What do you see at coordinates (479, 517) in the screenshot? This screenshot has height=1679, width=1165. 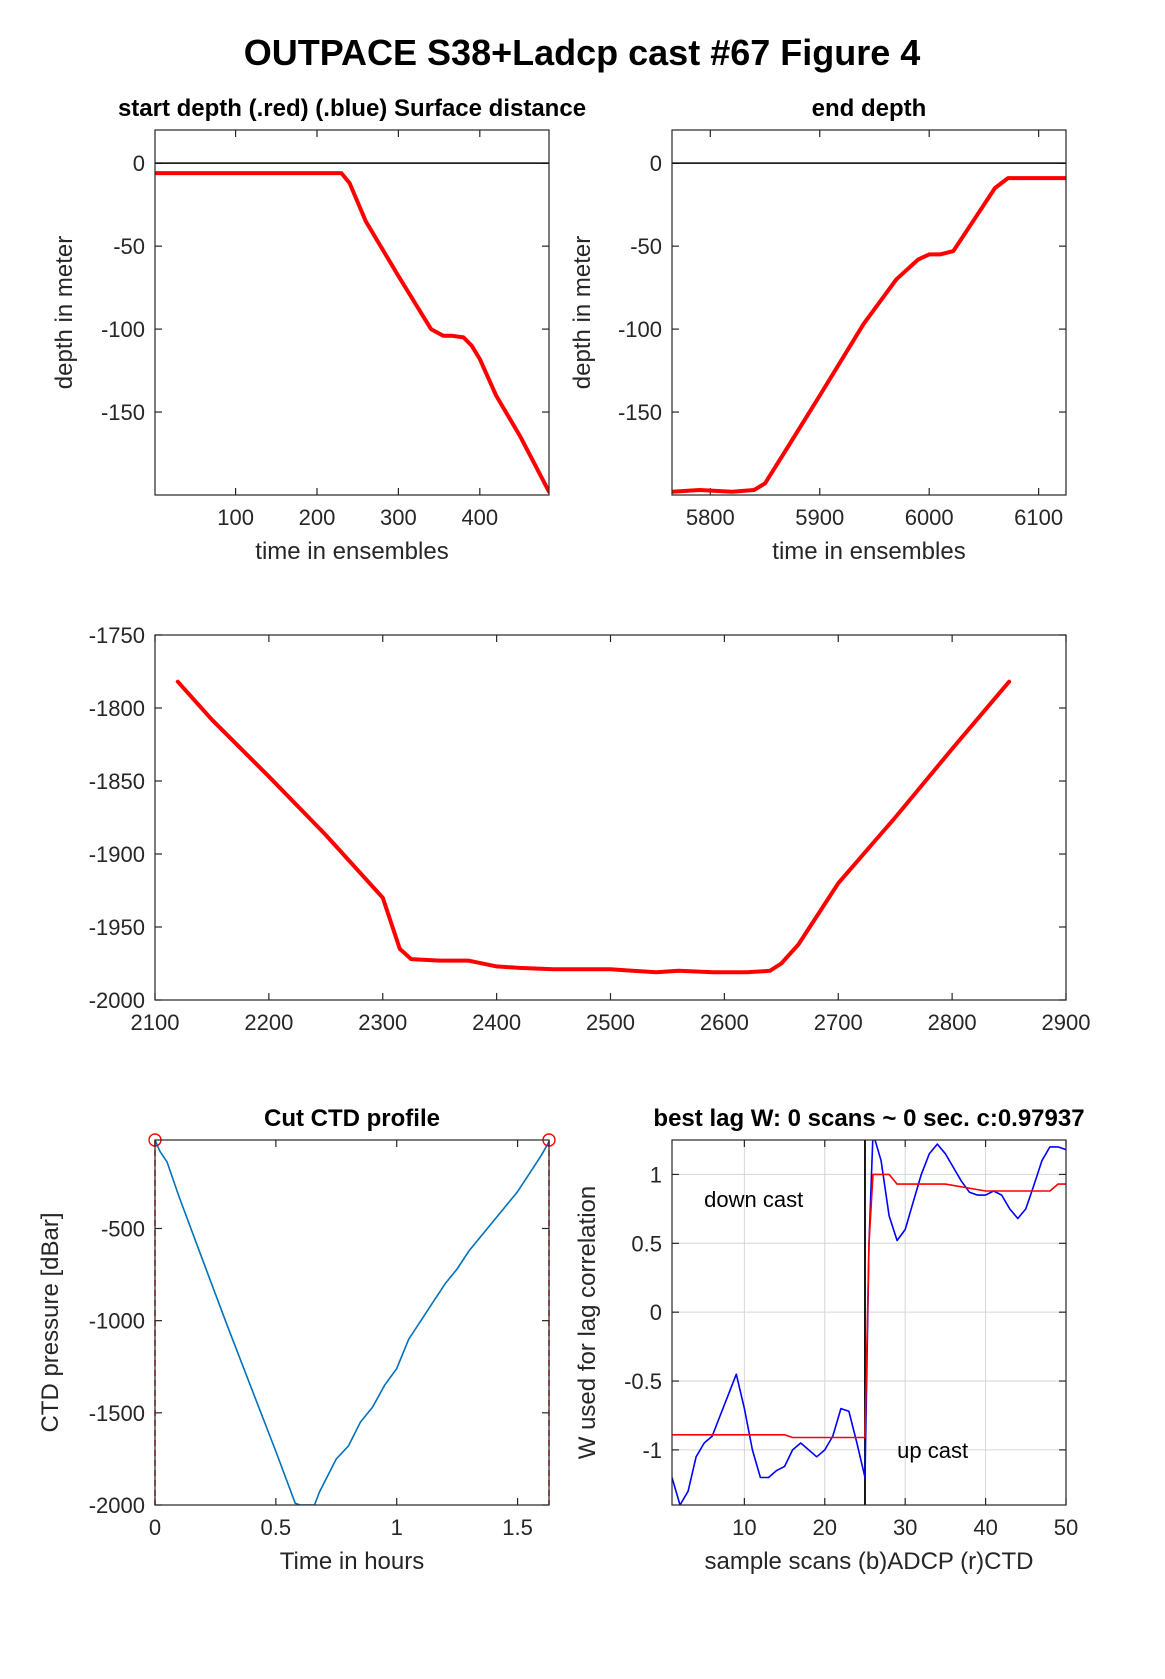 I see `x-tick-label: 400` at bounding box center [479, 517].